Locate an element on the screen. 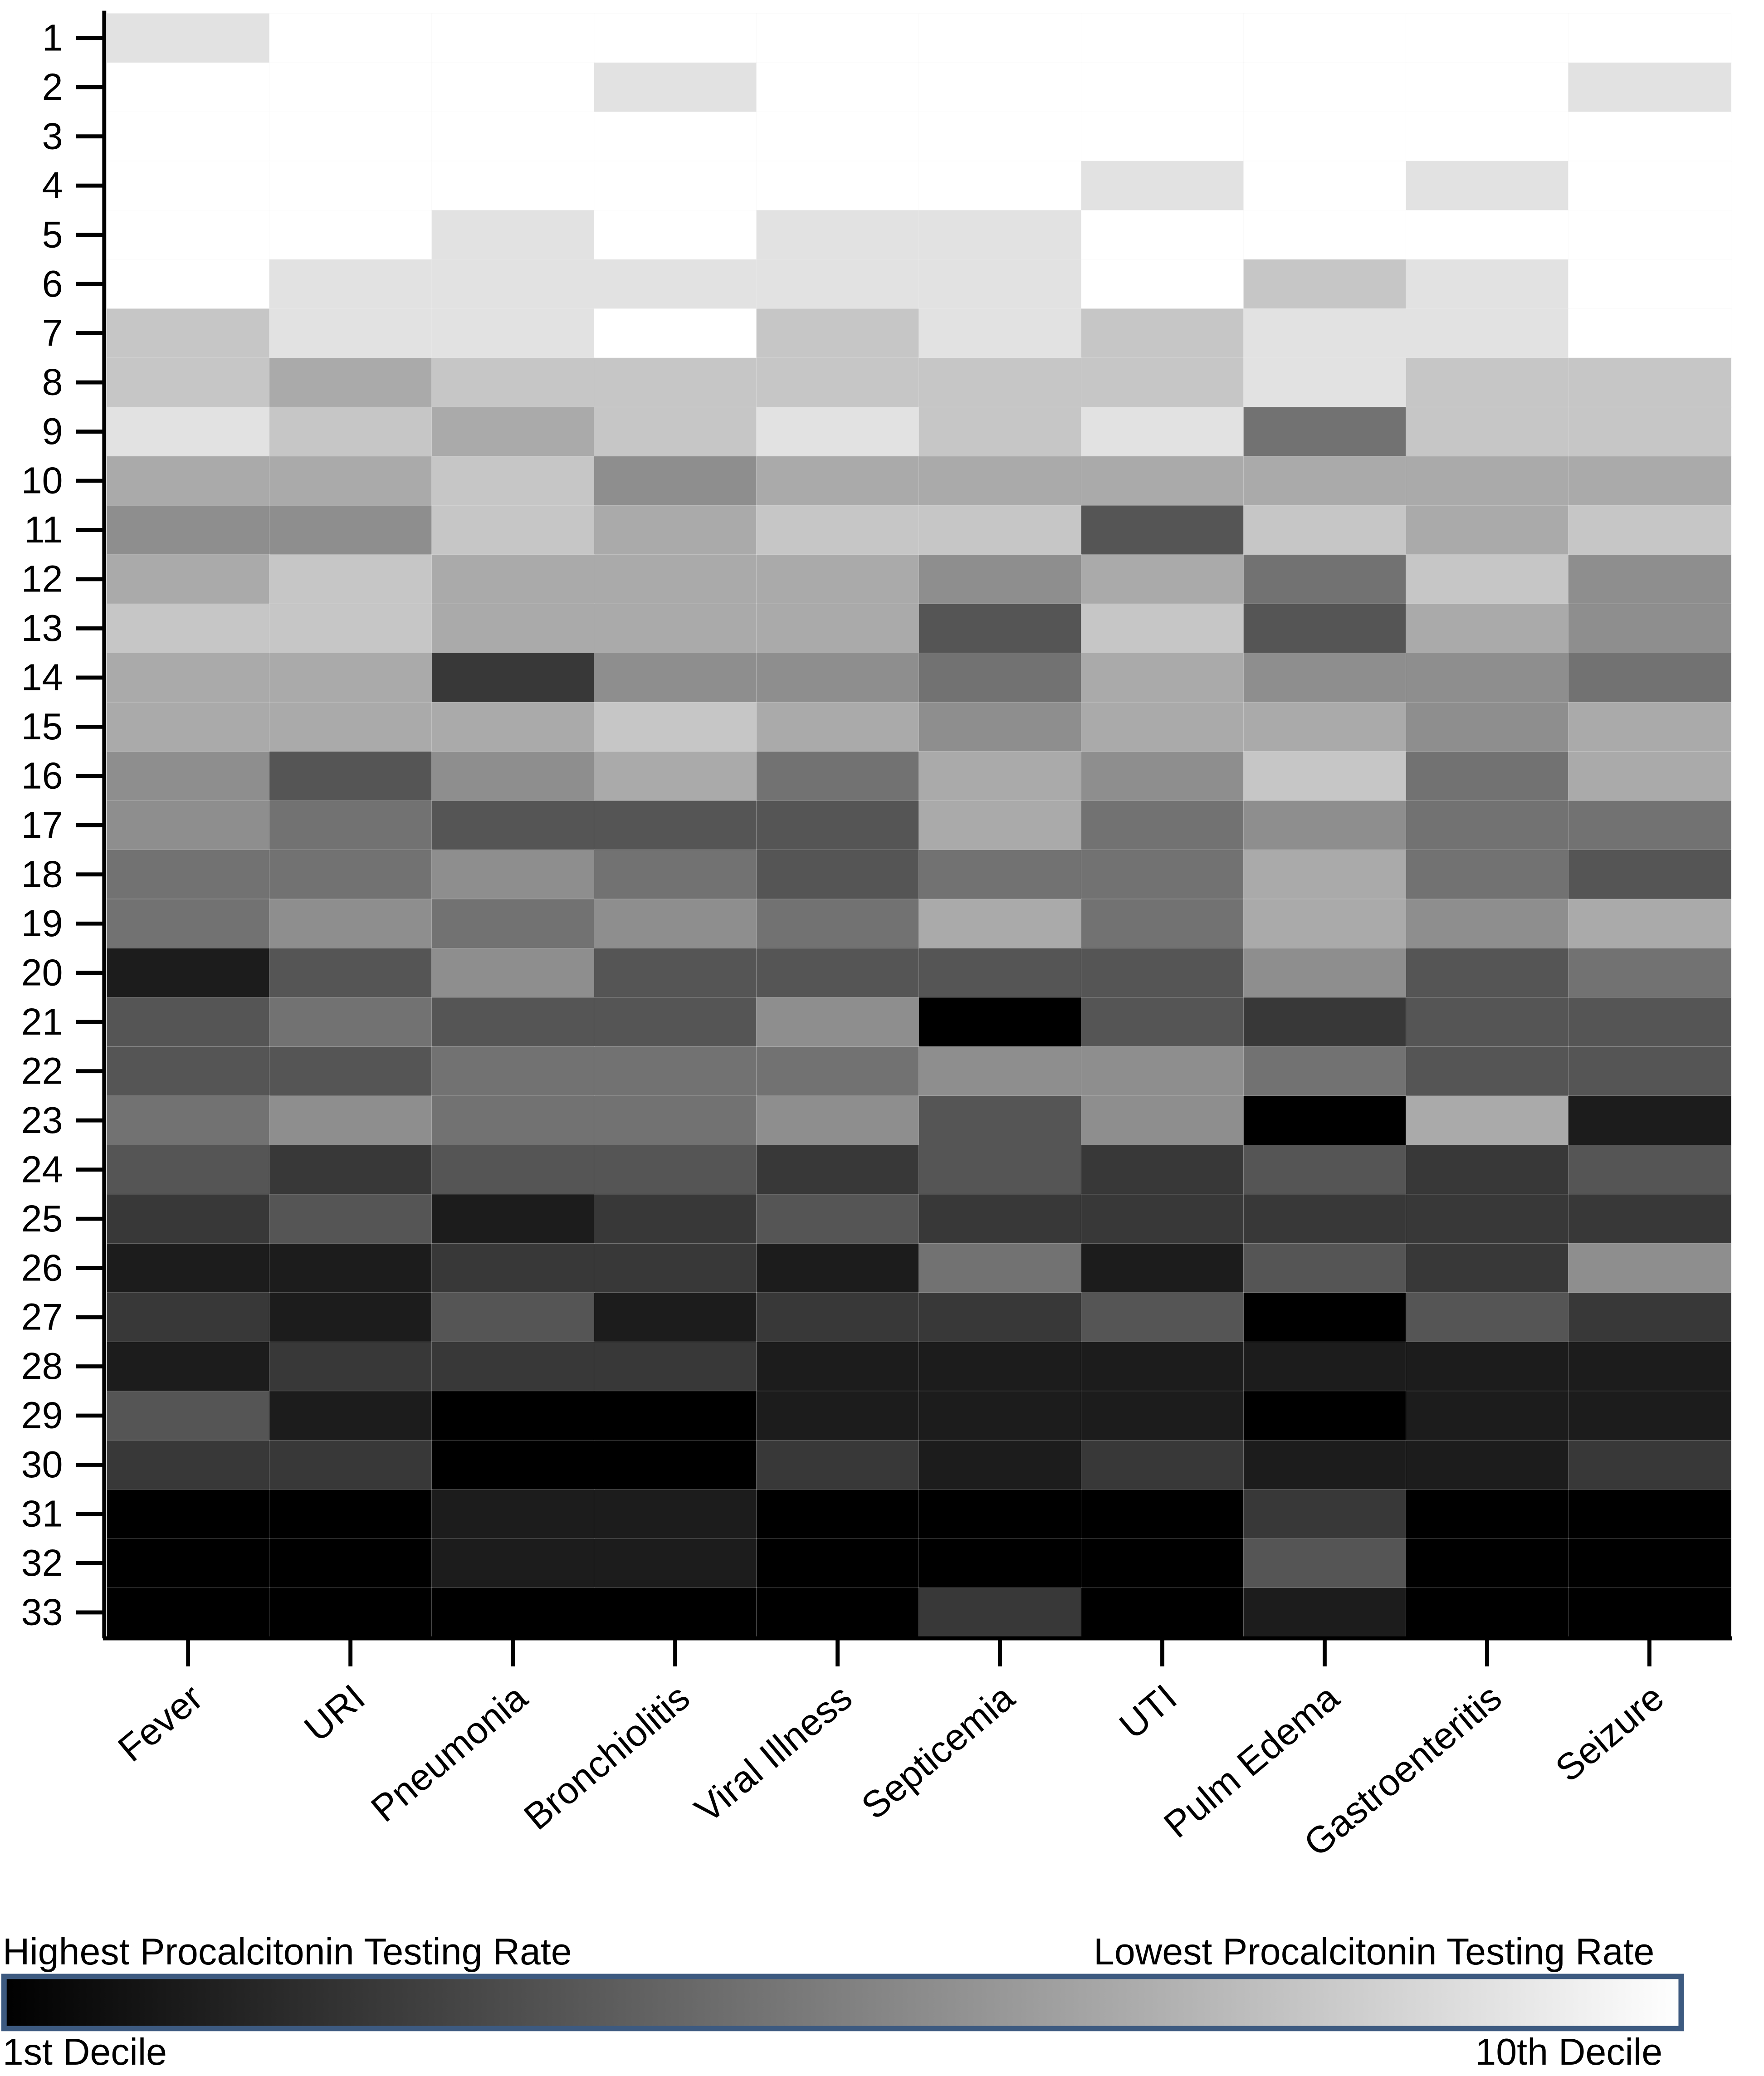  y-tick-label: 33 is located at coordinates (42, 1612).